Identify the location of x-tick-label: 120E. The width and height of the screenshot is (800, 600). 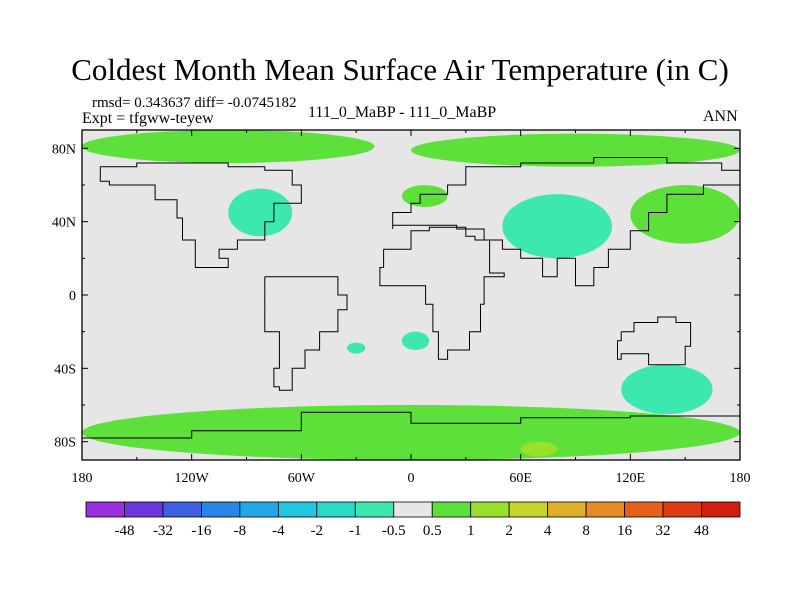
(631, 478).